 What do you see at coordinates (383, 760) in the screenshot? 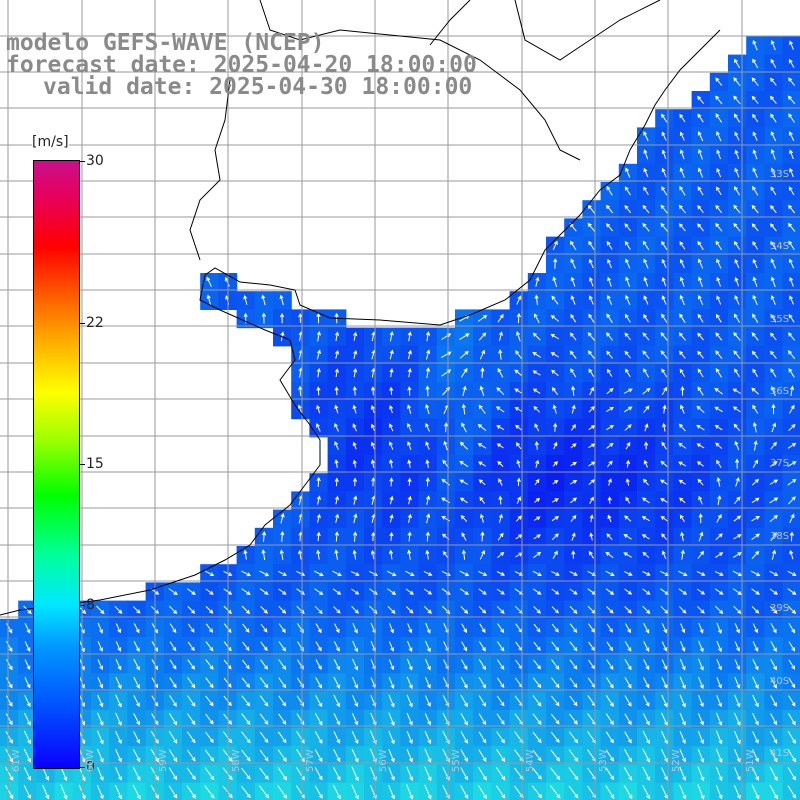
I see `longitude-label: 56W` at bounding box center [383, 760].